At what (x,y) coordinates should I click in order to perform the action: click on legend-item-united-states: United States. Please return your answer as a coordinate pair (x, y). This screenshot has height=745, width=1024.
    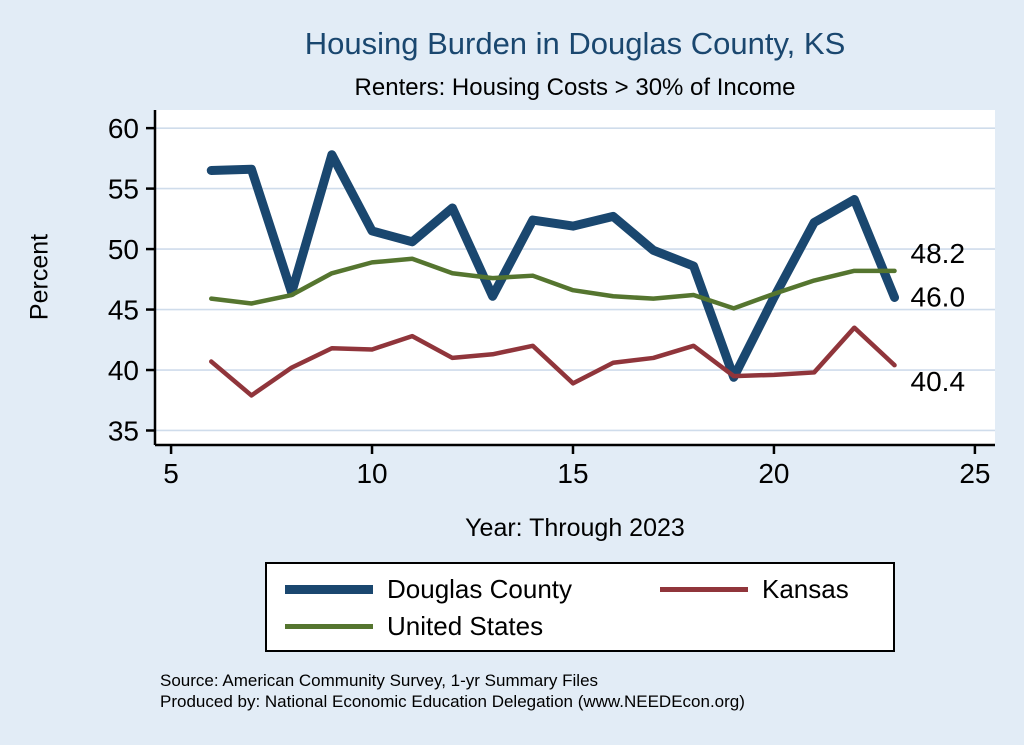
    Looking at the image, I should click on (472, 626).